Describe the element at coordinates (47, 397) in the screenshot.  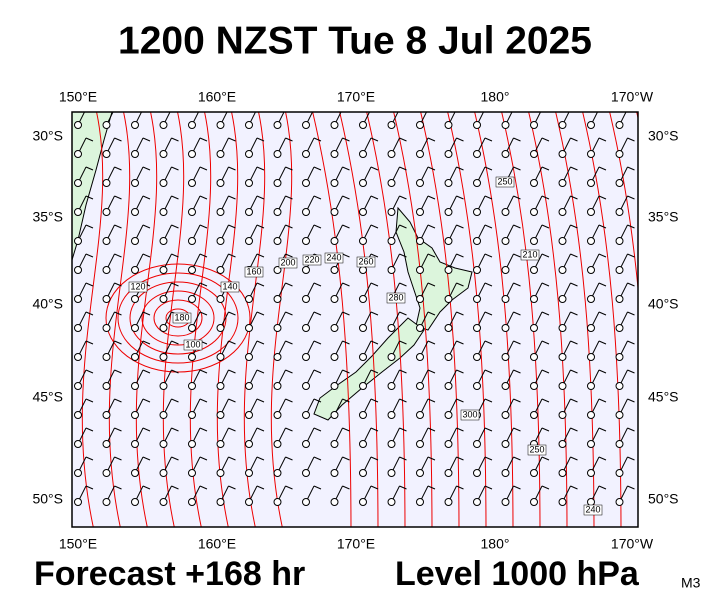
I see `lat-label: 45°S` at that location.